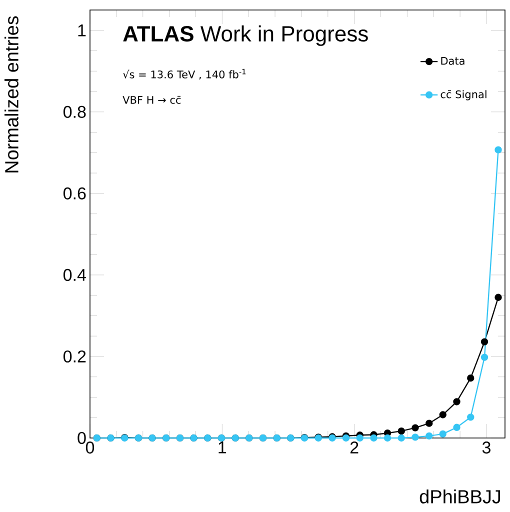  I want to click on y-tick-label: 0.6, so click(74, 193).